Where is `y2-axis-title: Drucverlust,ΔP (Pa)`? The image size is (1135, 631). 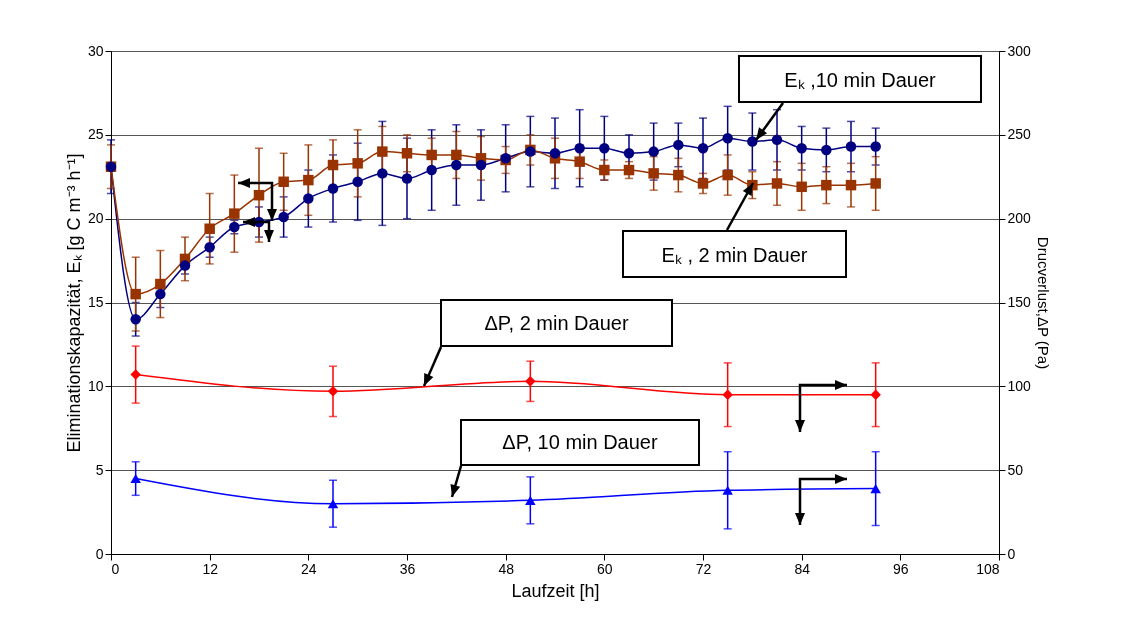
y2-axis-title: Drucverlust,ΔP (Pa) is located at coordinates (1043, 303).